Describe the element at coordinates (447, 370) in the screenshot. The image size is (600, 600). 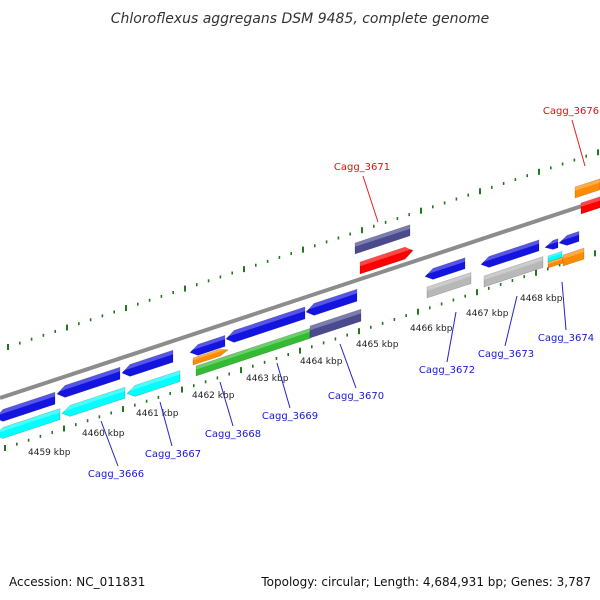
I see `gene-label: Cagg_3672` at that location.